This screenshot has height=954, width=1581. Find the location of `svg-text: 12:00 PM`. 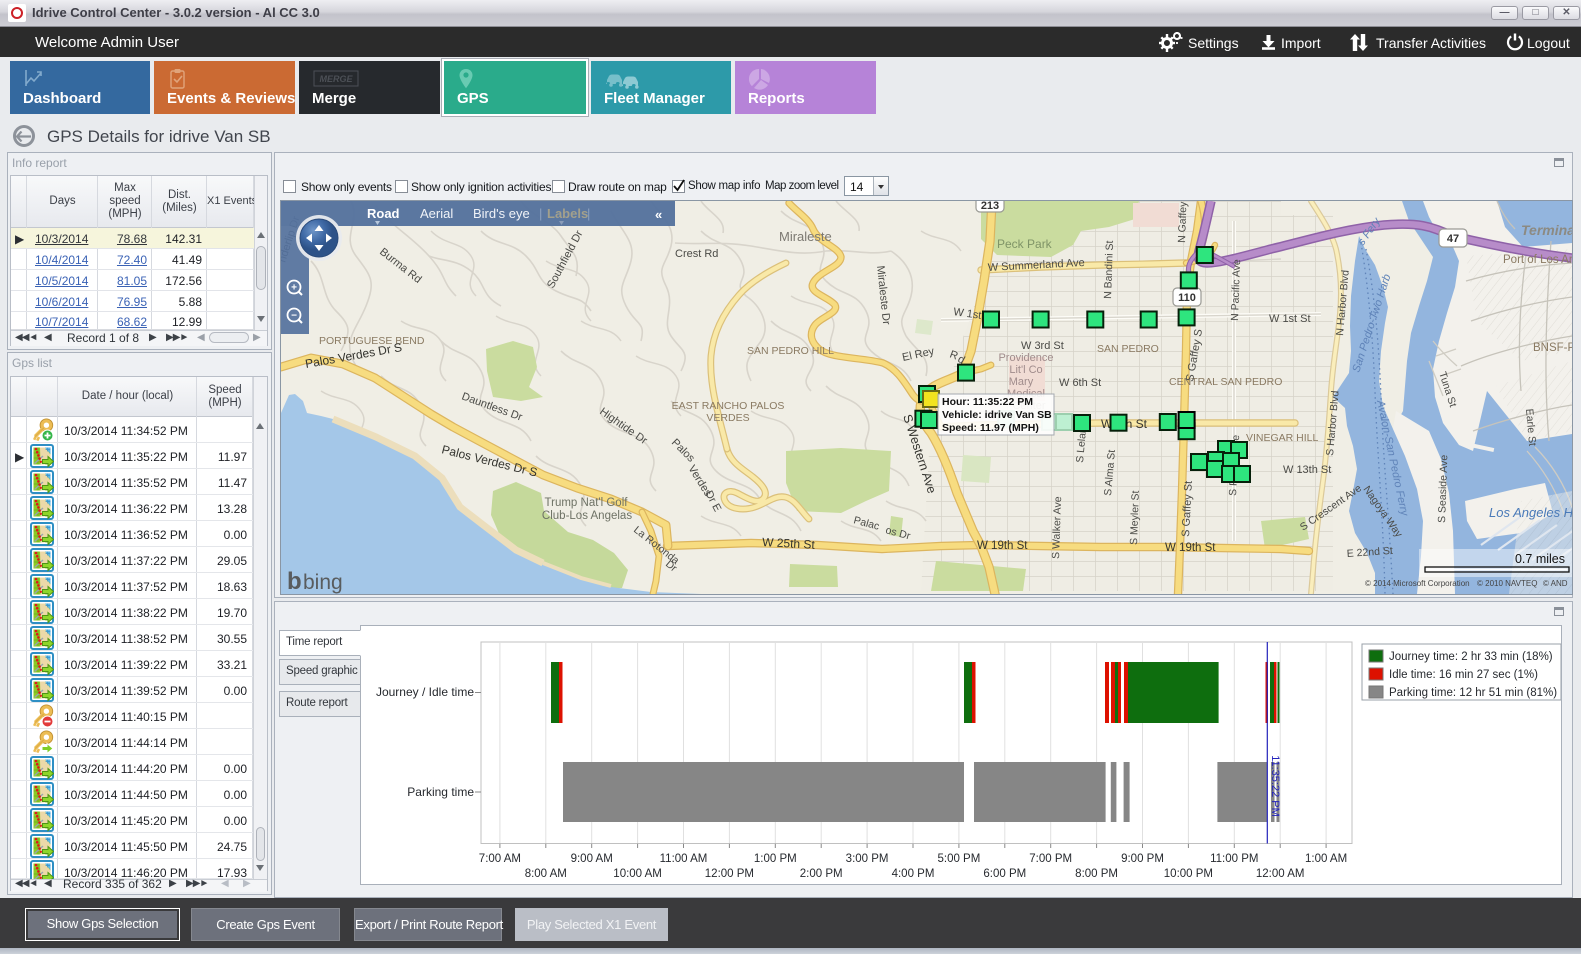

svg-text: 12:00 PM is located at coordinates (729, 874).